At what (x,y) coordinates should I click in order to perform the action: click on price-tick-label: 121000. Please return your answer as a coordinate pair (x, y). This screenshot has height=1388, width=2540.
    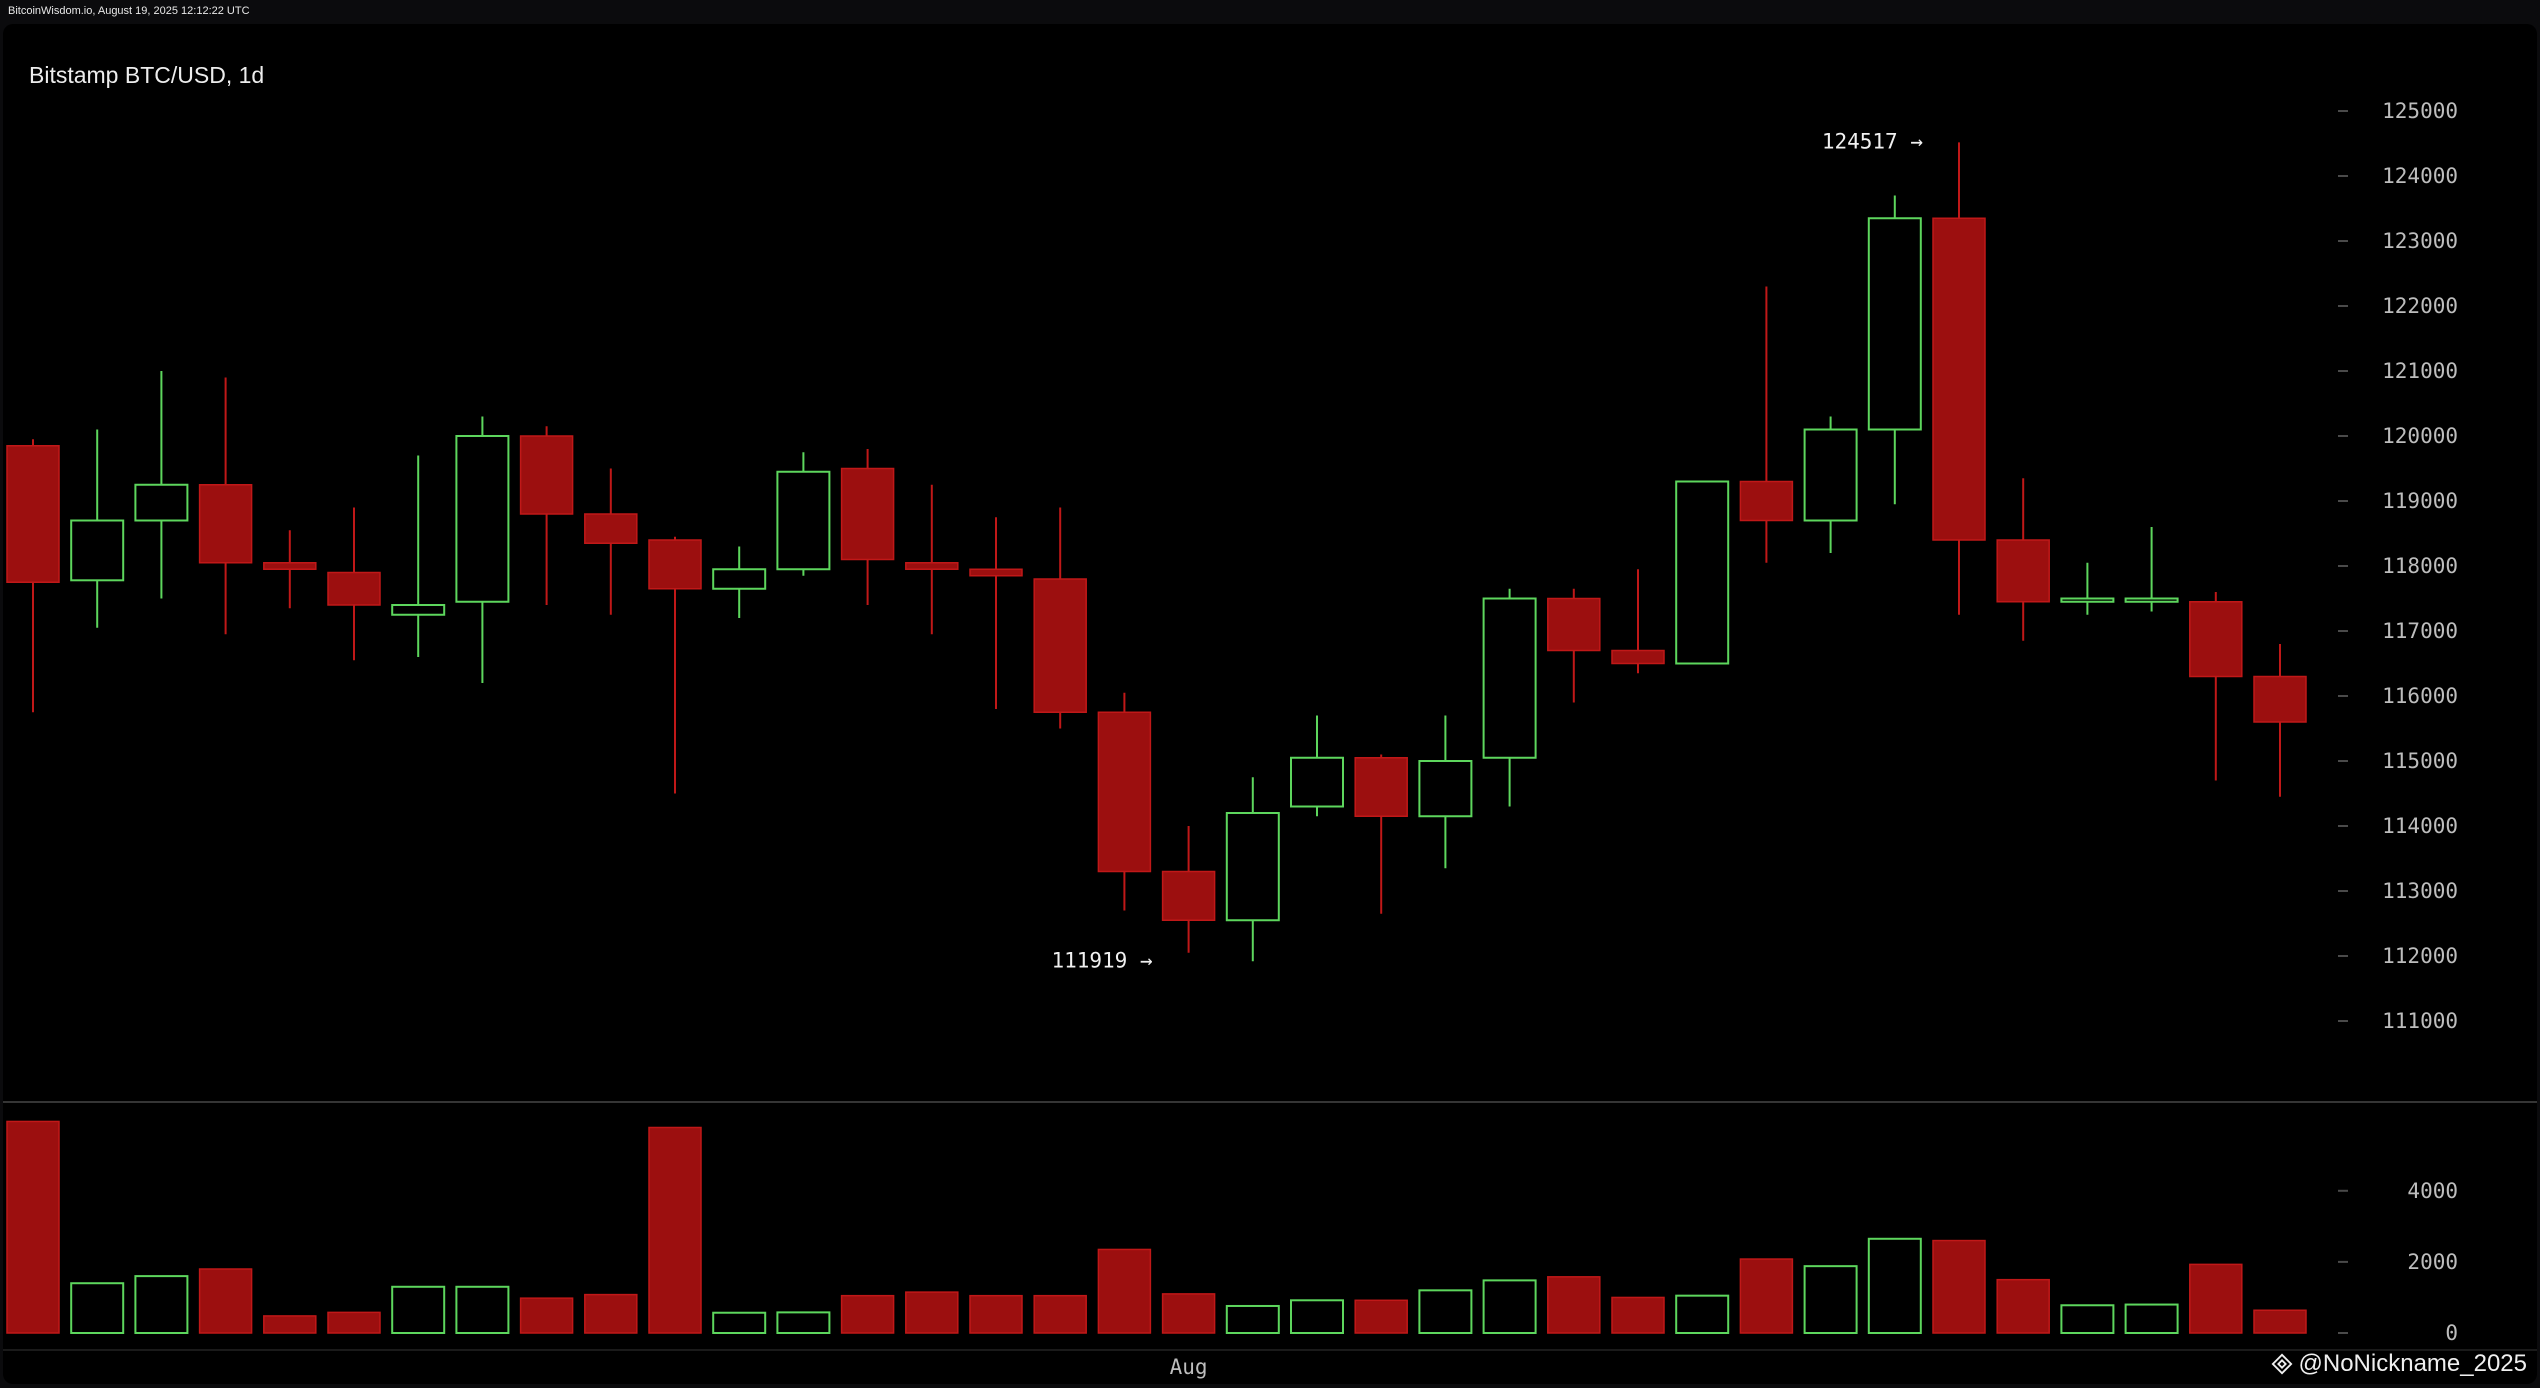
    Looking at the image, I should click on (2420, 371).